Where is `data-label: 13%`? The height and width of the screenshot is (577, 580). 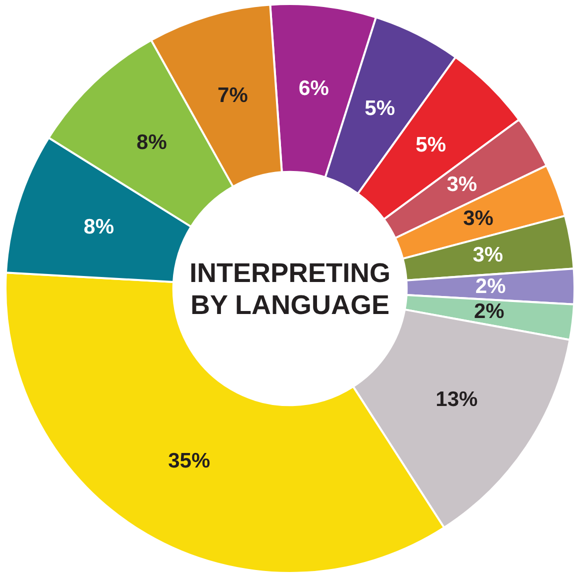 data-label: 13% is located at coordinates (457, 399).